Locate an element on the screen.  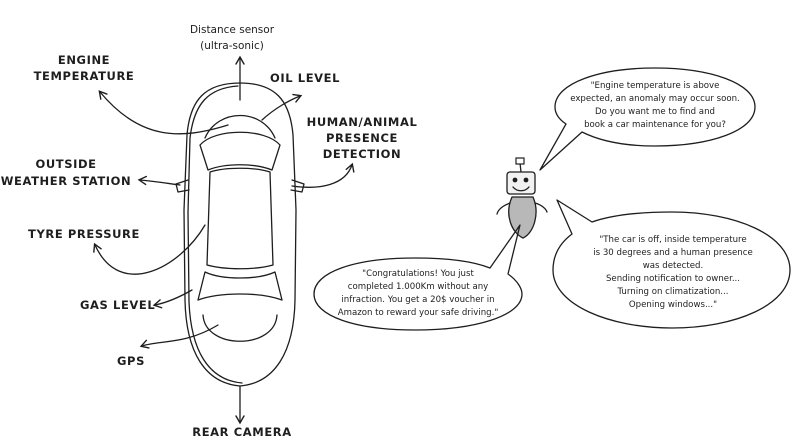
robot-eye-left is located at coordinates (515, 180).